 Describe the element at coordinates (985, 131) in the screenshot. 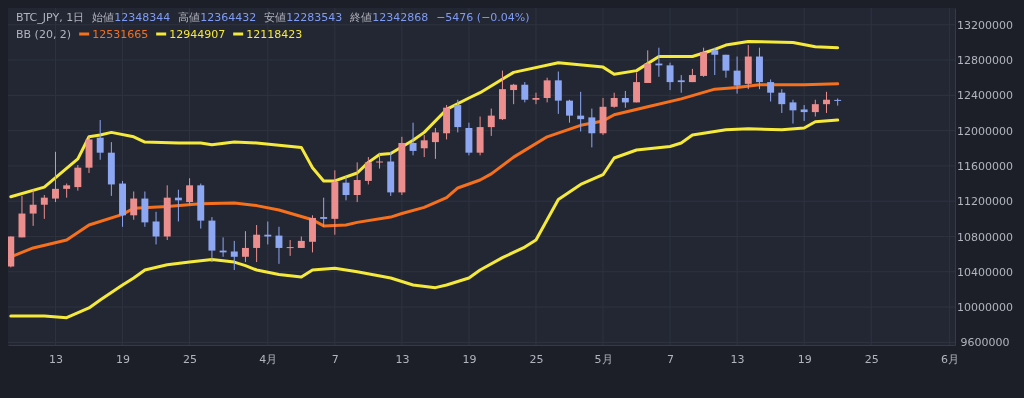

I see `y-tick-label: 12000000` at that location.